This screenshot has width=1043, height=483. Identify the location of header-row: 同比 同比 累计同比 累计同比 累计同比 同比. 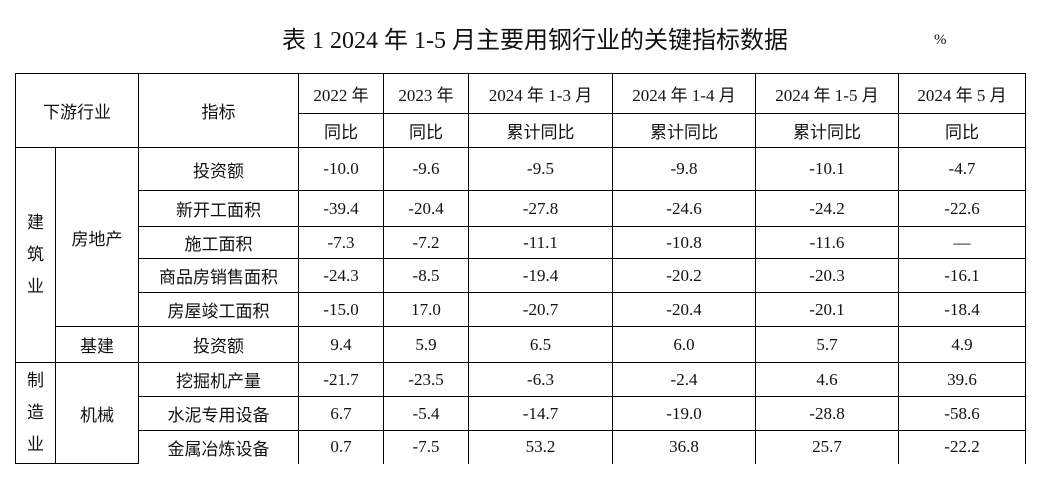
(521, 130).